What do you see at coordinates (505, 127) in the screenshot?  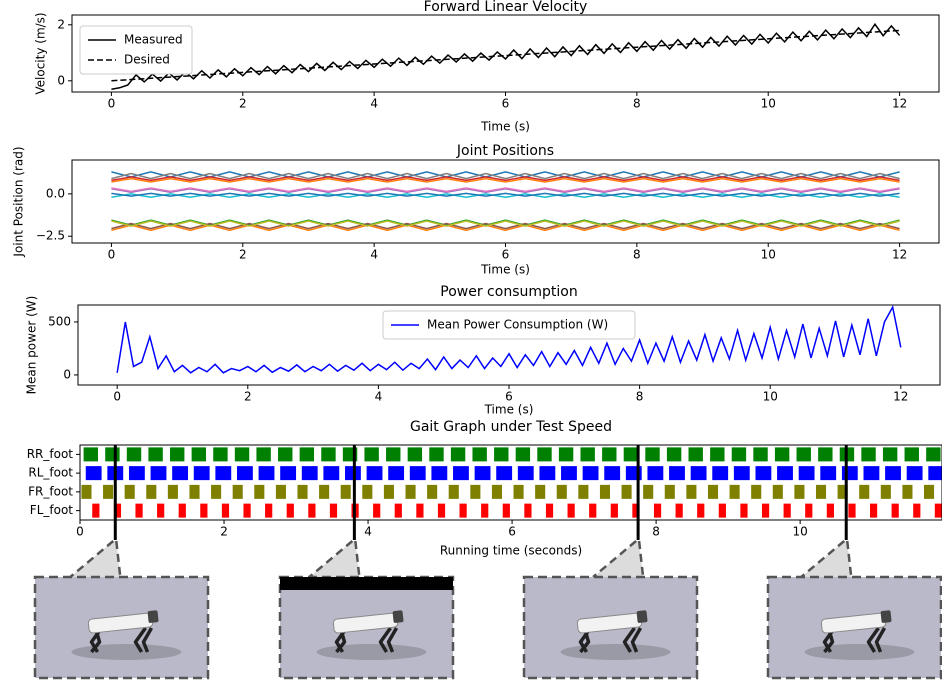 I see `x-axis-label: Time (s)` at bounding box center [505, 127].